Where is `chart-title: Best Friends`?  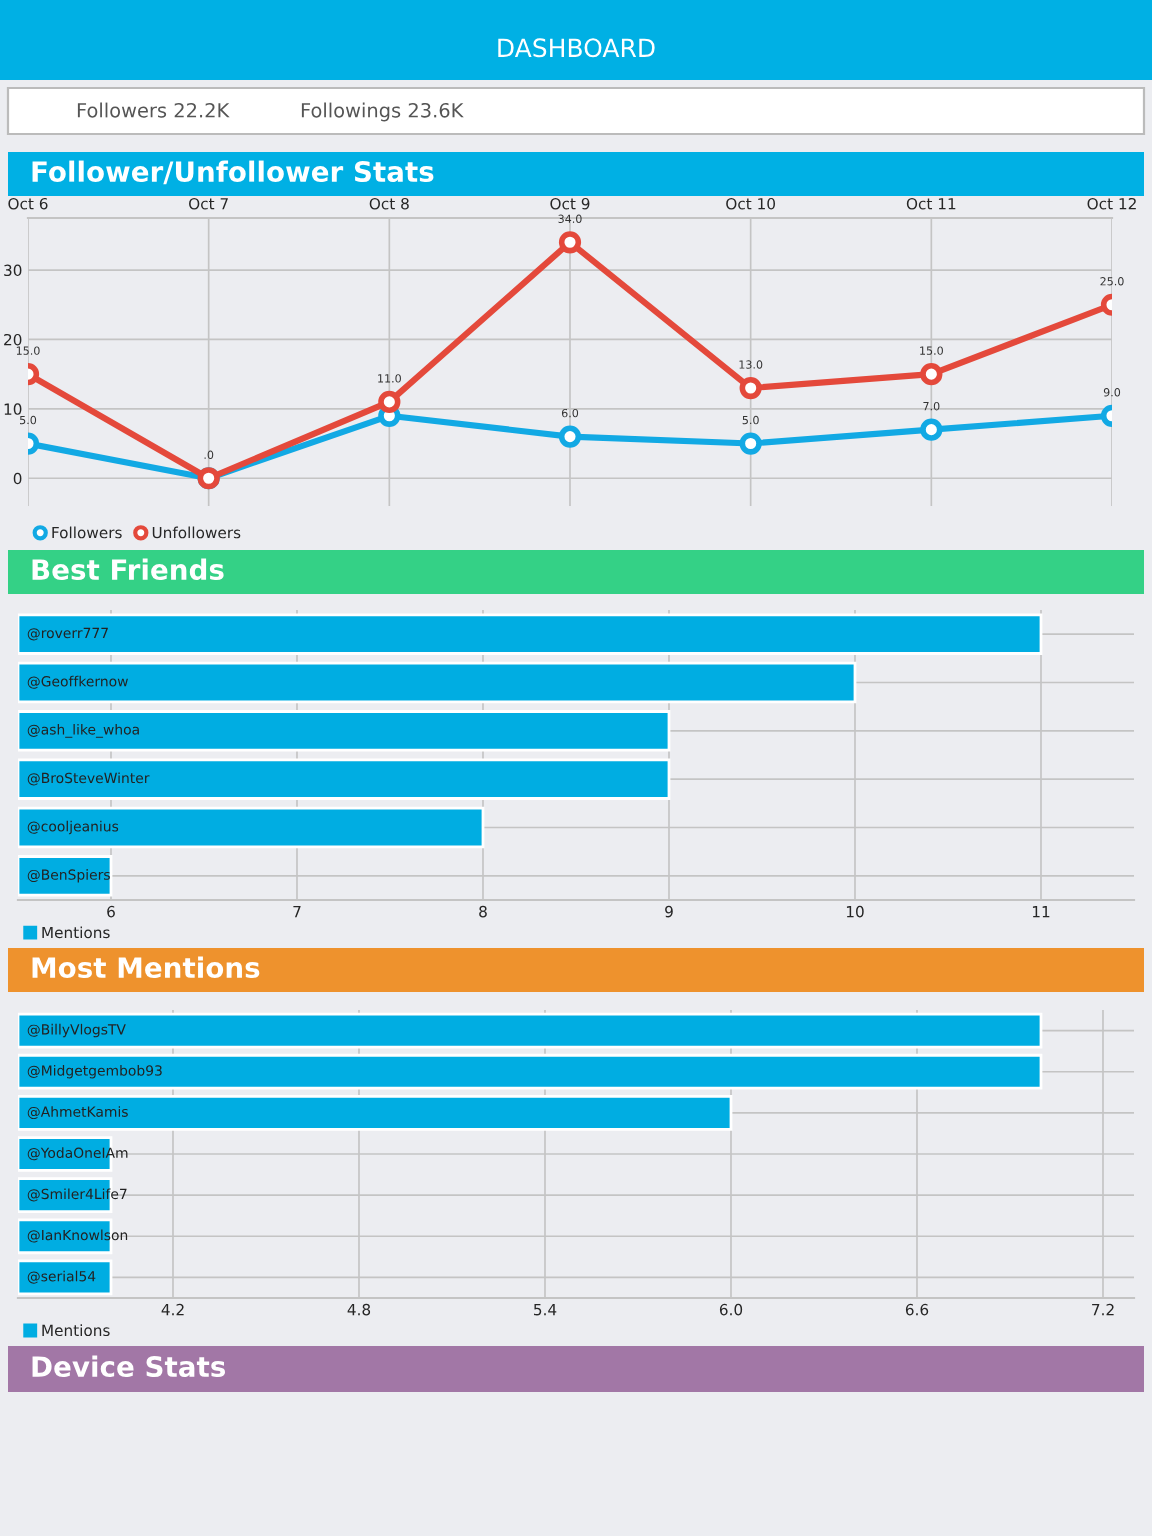
chart-title: Best Friends is located at coordinates (128, 569).